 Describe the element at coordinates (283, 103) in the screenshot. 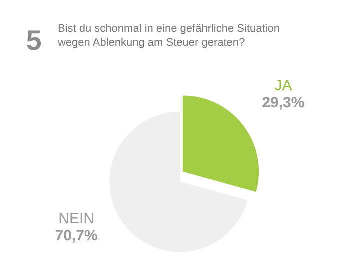

I see `data-label: 29,3%` at that location.